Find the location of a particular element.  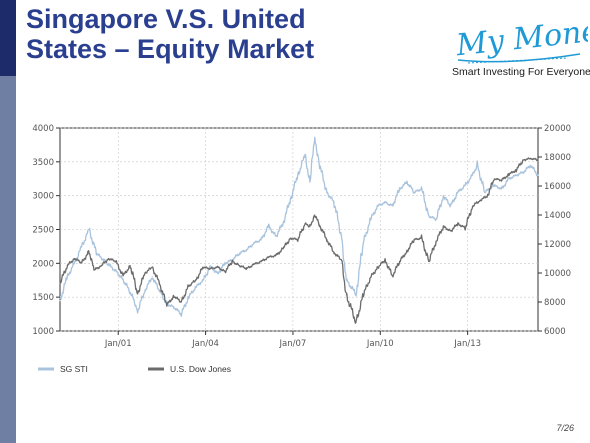

left-axis-tick-label: 4000 is located at coordinates (43, 129).